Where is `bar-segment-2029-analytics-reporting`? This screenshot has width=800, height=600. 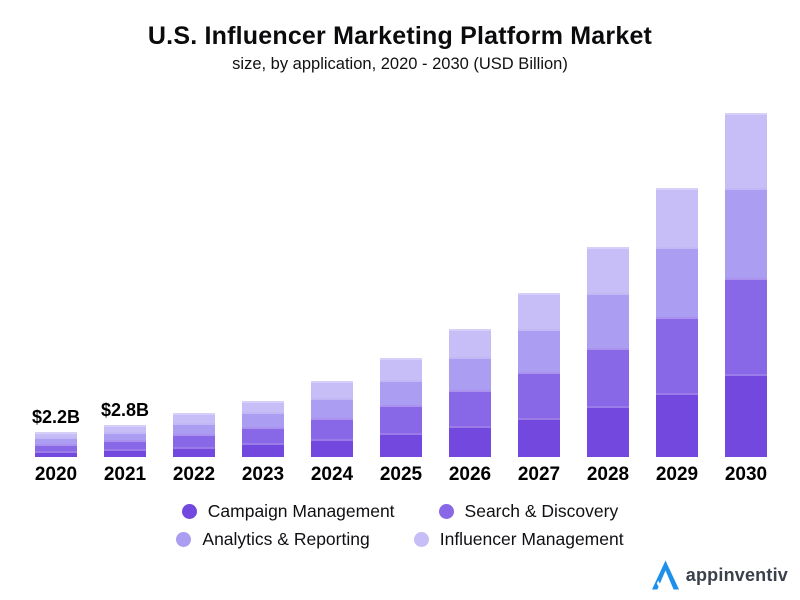 bar-segment-2029-analytics-reporting is located at coordinates (677, 281).